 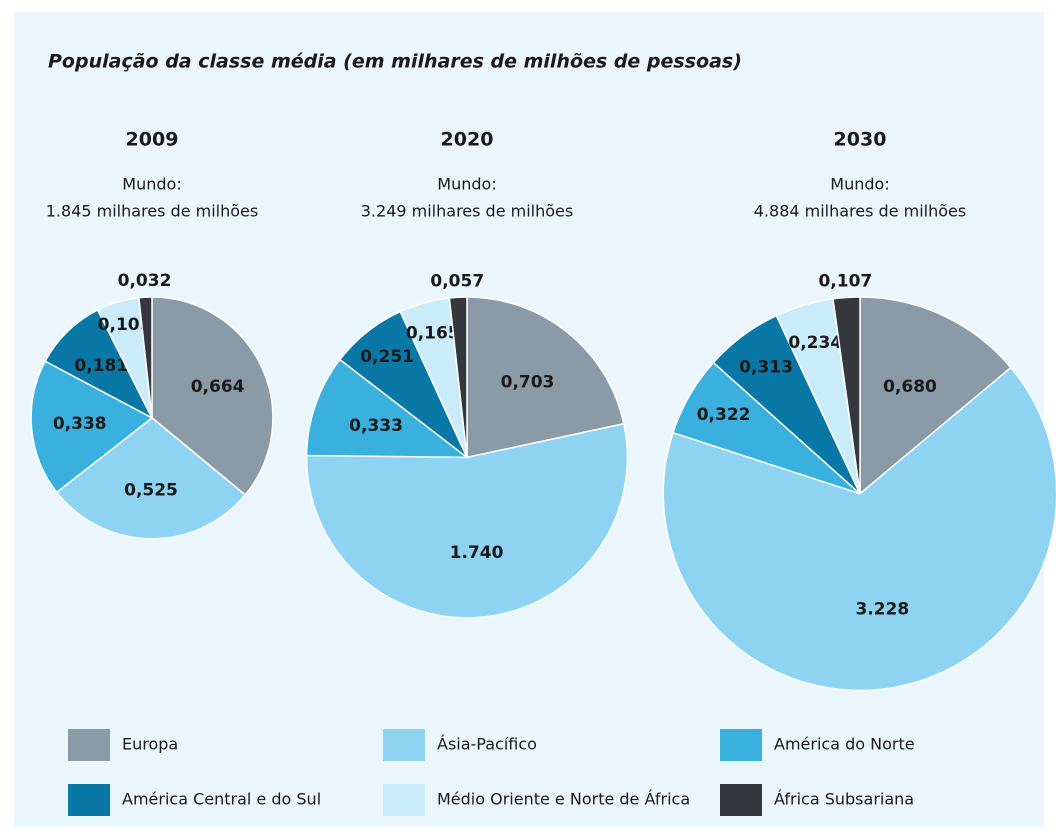 I want to click on value-label: 0,313, so click(x=766, y=367).